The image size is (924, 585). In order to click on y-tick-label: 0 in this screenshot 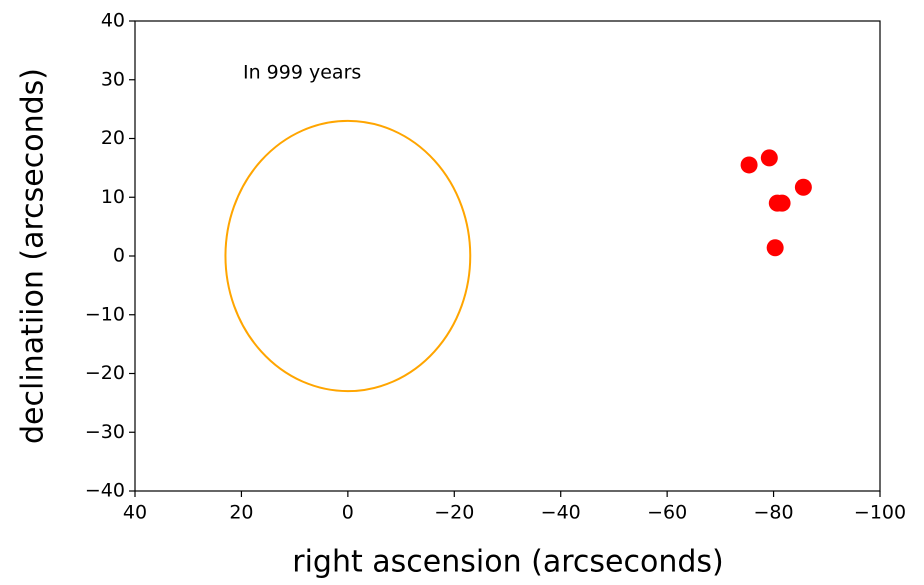, I will do `click(119, 256)`.